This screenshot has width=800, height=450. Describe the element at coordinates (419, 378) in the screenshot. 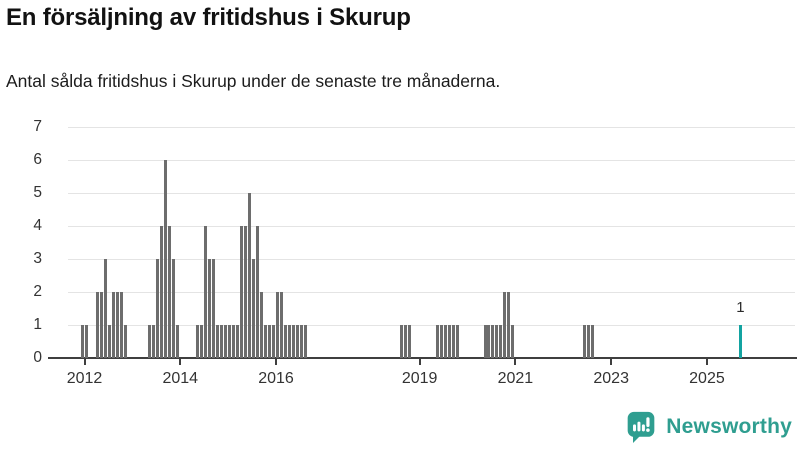

I see `x-axis-label: 2019` at that location.